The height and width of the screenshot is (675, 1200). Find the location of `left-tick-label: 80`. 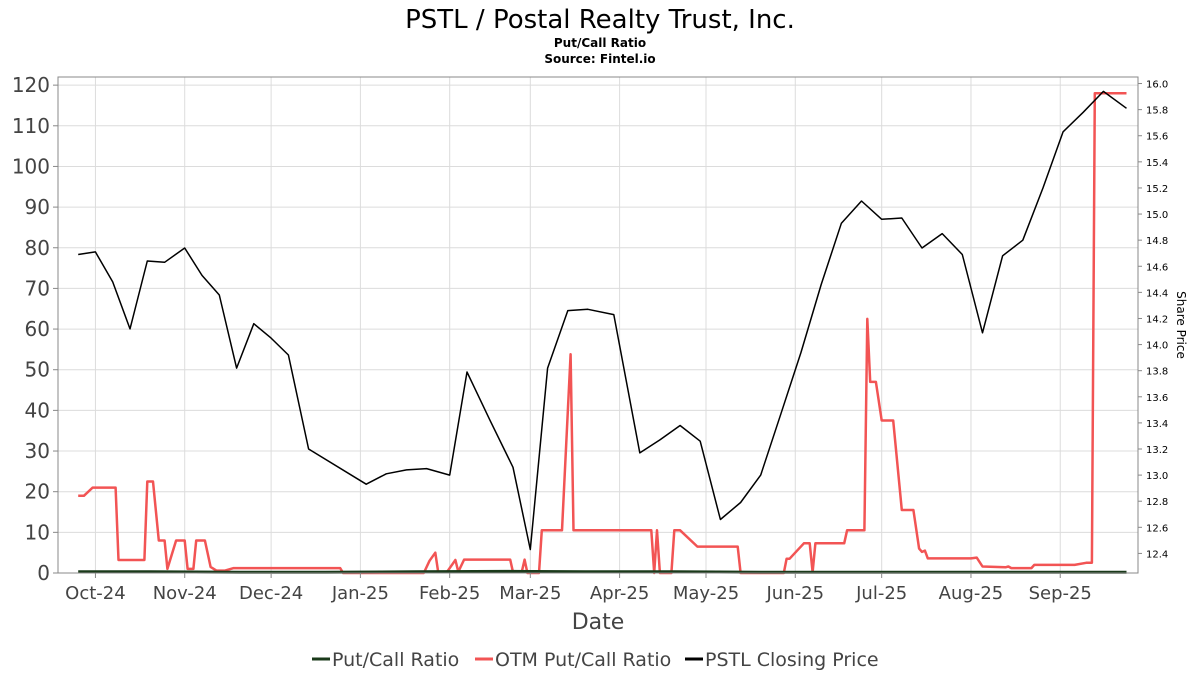

left-tick-label: 80 is located at coordinates (37, 248).